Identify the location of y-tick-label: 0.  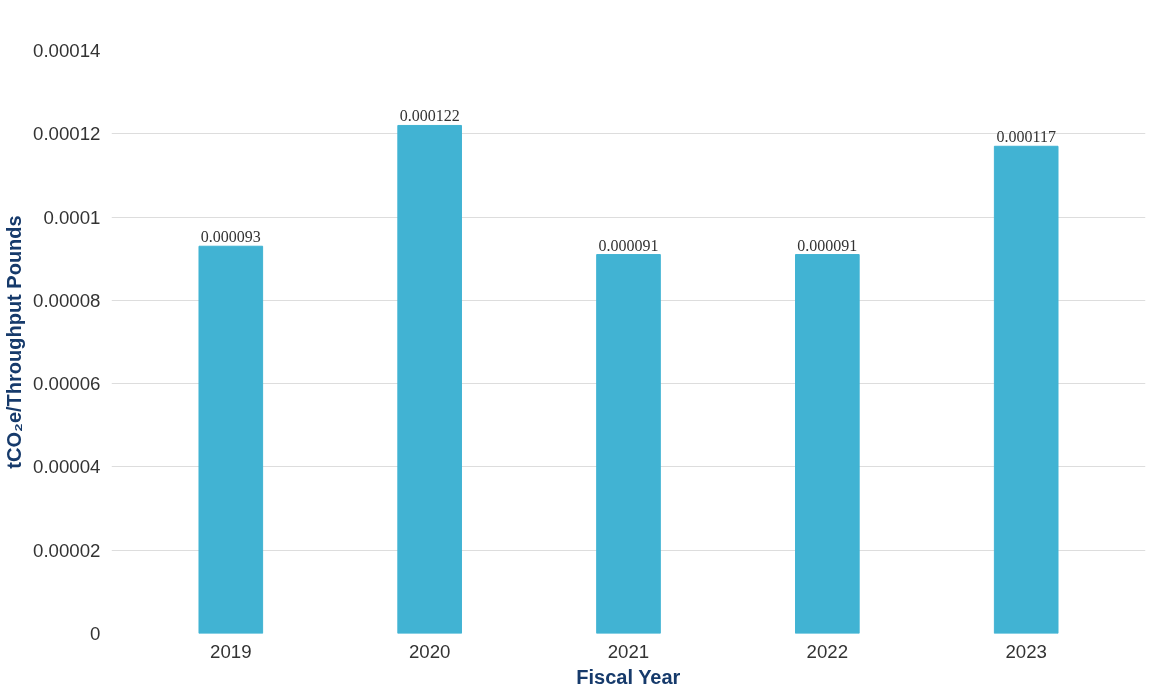
(95, 633).